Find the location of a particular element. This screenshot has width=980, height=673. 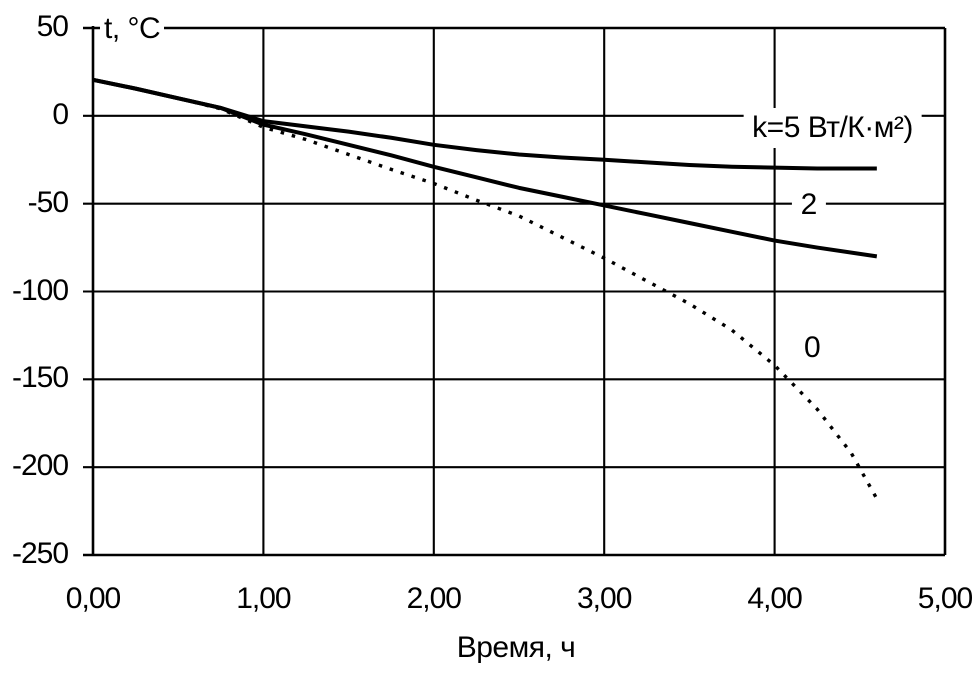

series-label-k5: k=5 Вт/К·м²) is located at coordinates (832, 128).